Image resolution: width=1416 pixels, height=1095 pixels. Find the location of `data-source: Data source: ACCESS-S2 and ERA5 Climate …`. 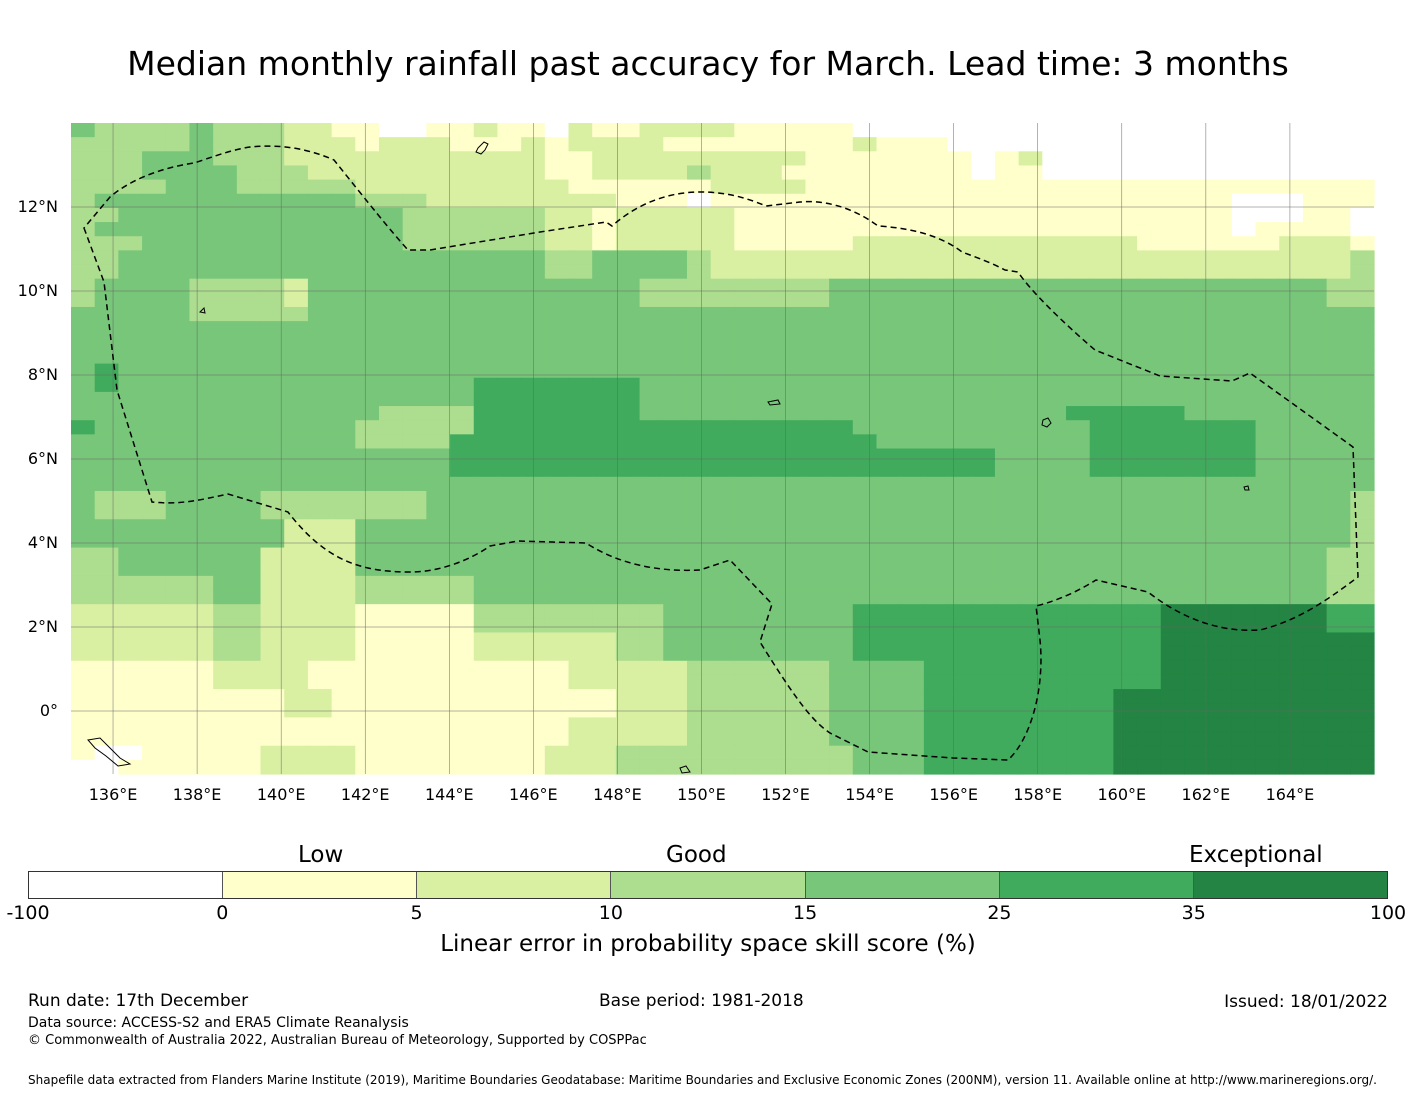

data-source: Data source: ACCESS-S2 and ERA5 Climate … is located at coordinates (218, 1023).